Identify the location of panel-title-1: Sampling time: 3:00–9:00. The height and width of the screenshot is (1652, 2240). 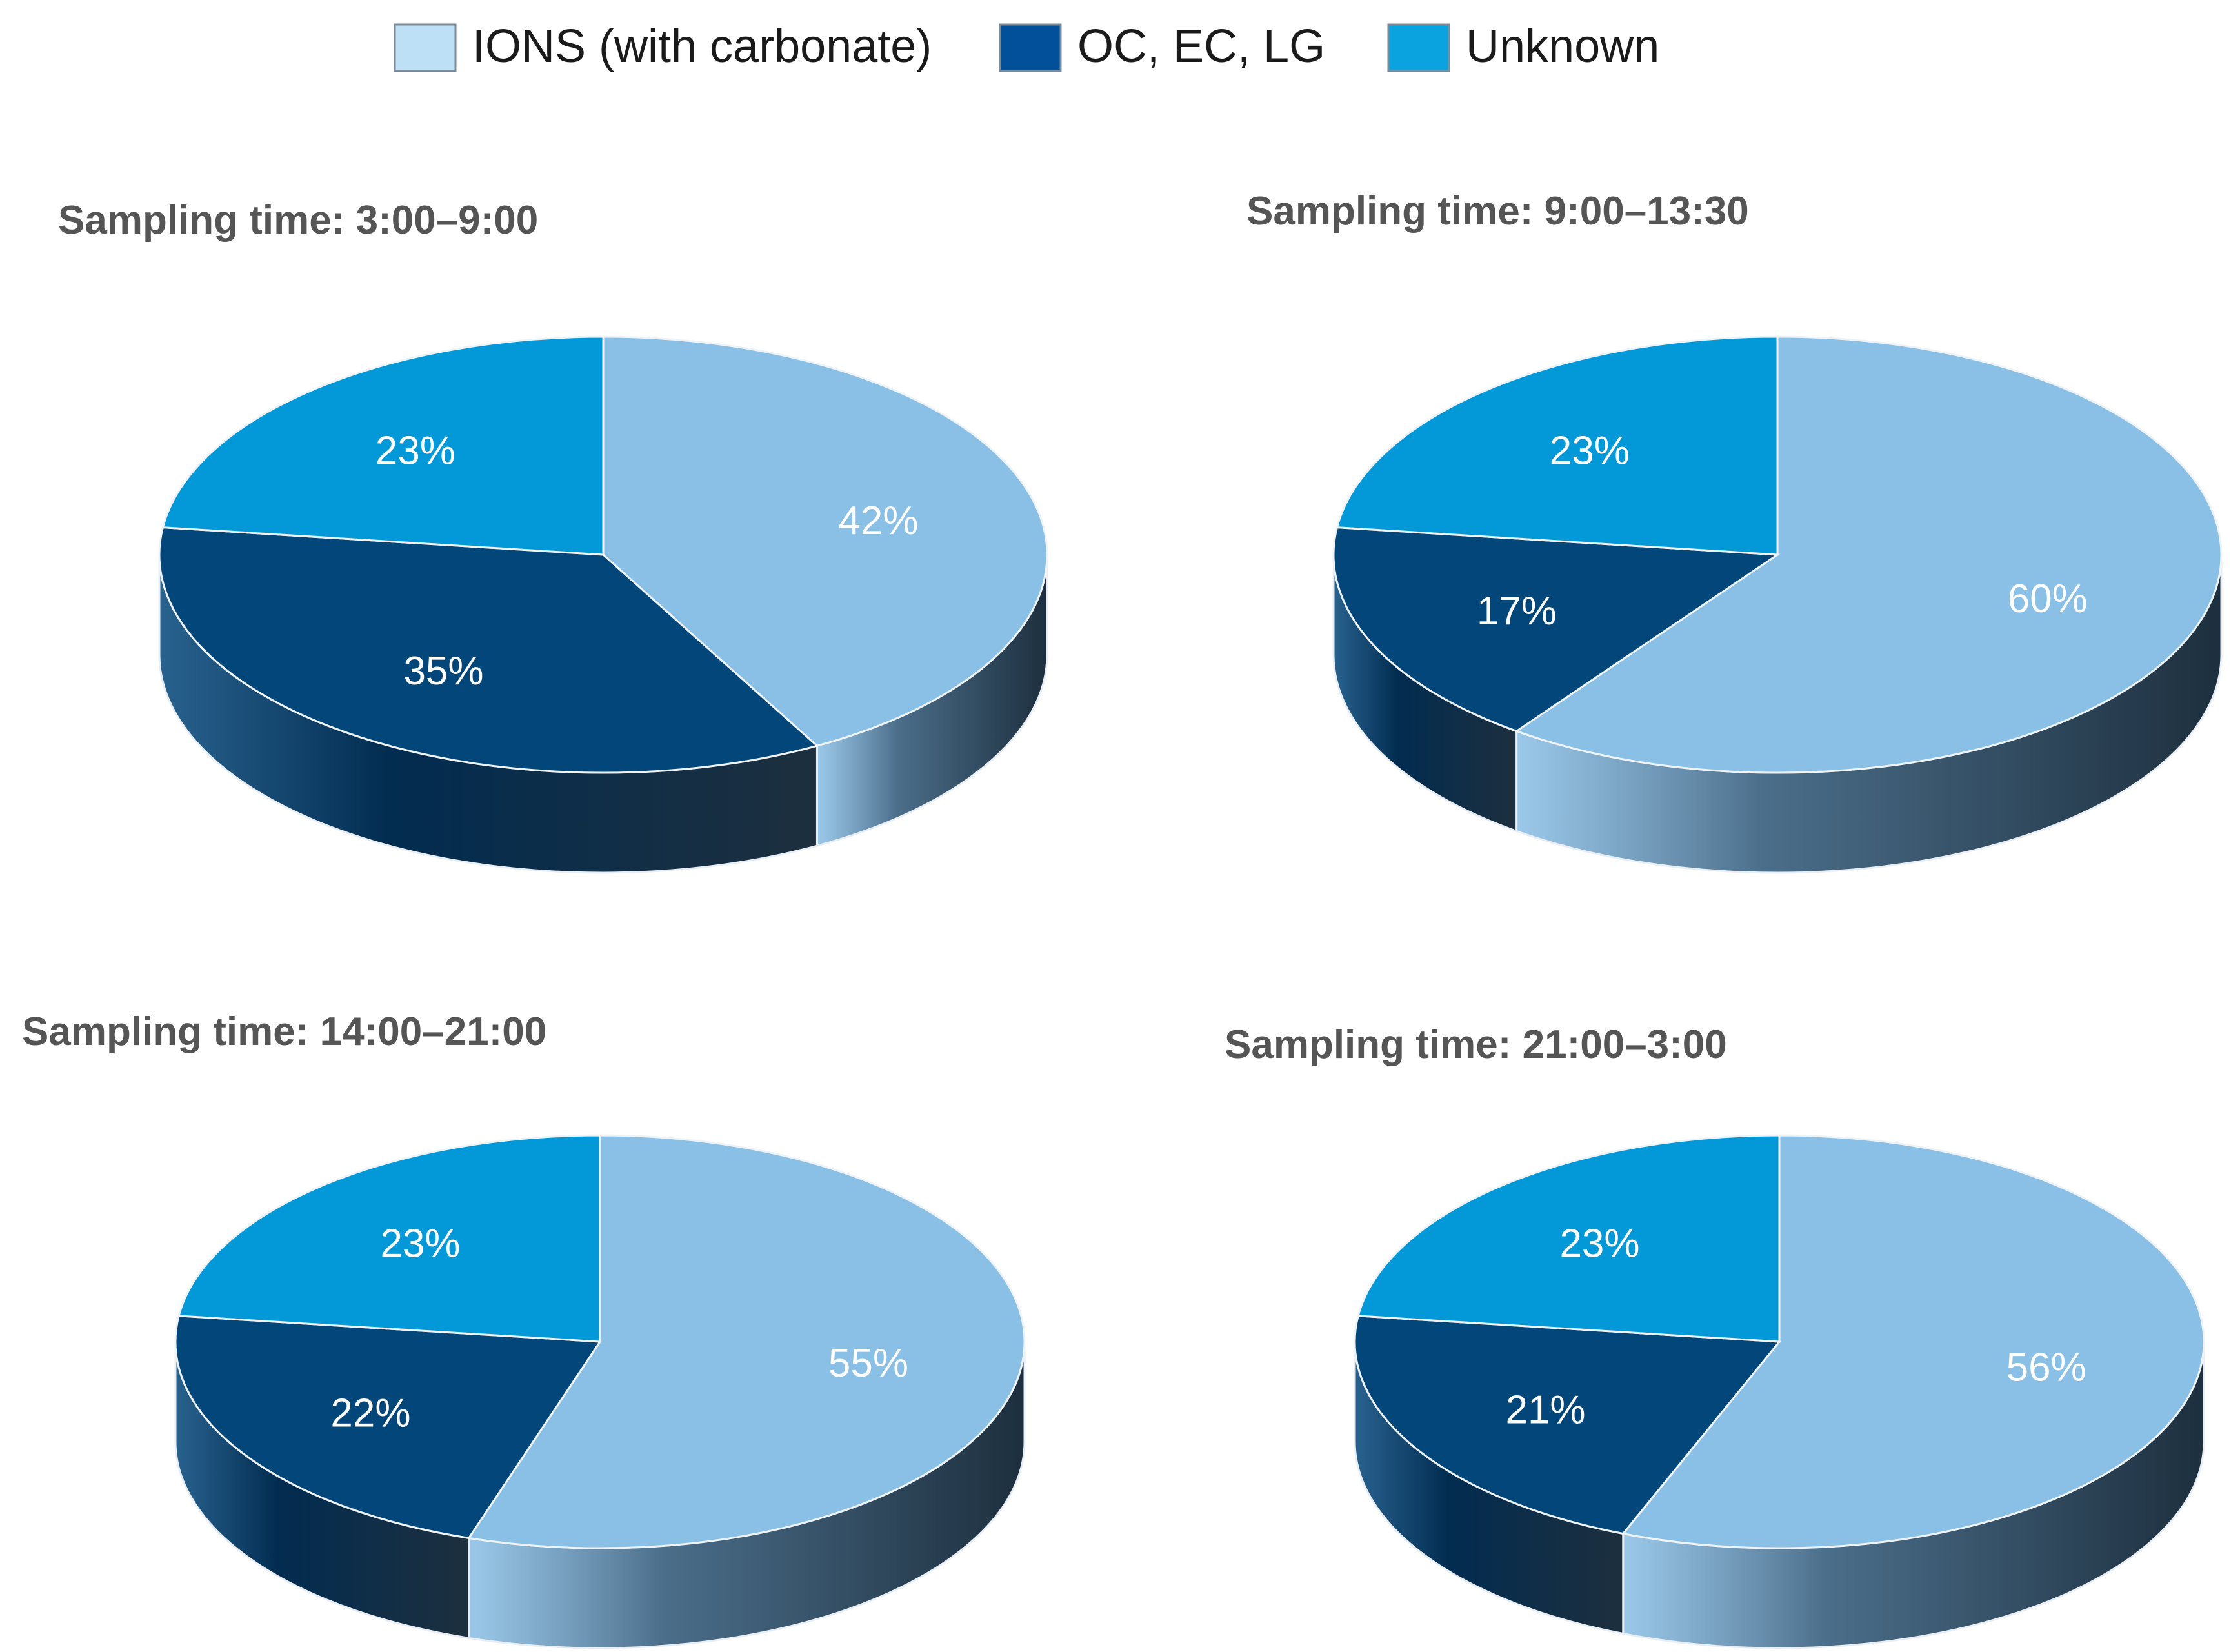
(298, 220).